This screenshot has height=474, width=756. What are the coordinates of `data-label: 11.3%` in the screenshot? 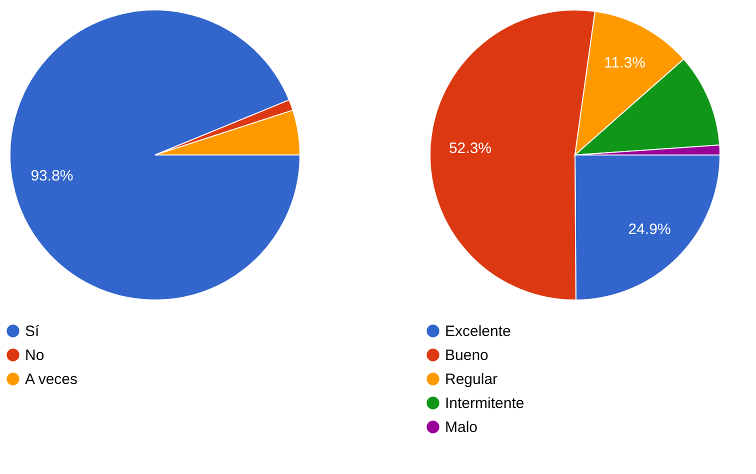 It's located at (625, 63).